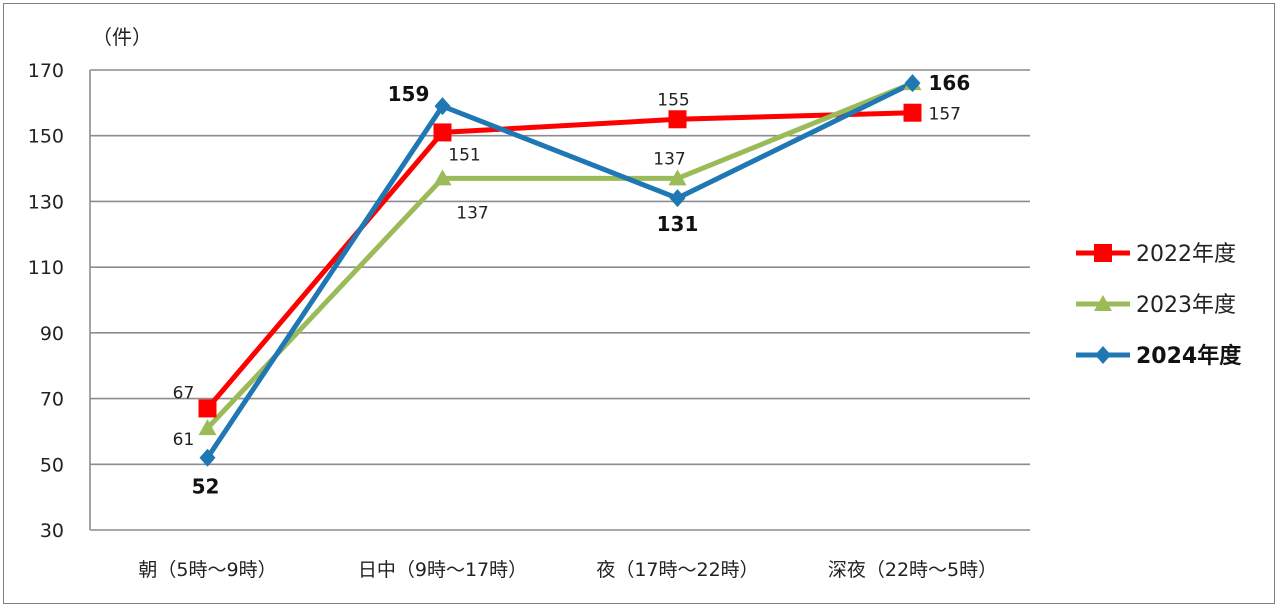  What do you see at coordinates (207, 570) in the screenshot?
I see `x-tick-label: 朝（5時～9時）` at bounding box center [207, 570].